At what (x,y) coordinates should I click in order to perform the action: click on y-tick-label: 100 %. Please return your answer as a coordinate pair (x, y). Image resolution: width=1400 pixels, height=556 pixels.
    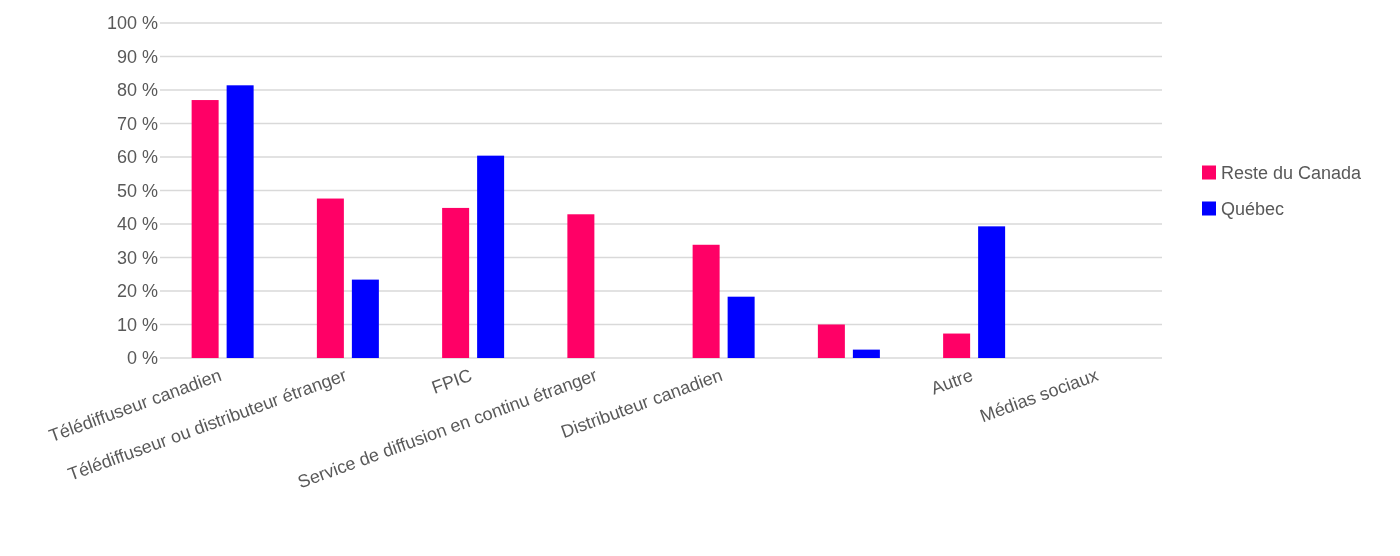
    Looking at the image, I should click on (132, 23).